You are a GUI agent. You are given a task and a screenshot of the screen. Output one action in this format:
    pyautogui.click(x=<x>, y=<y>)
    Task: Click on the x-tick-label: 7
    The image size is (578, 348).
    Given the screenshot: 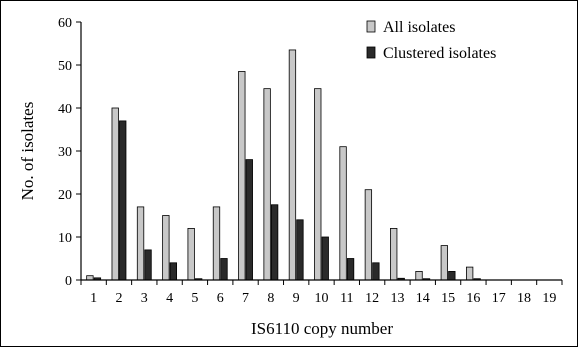 What is the action you would take?
    pyautogui.click(x=245, y=298)
    